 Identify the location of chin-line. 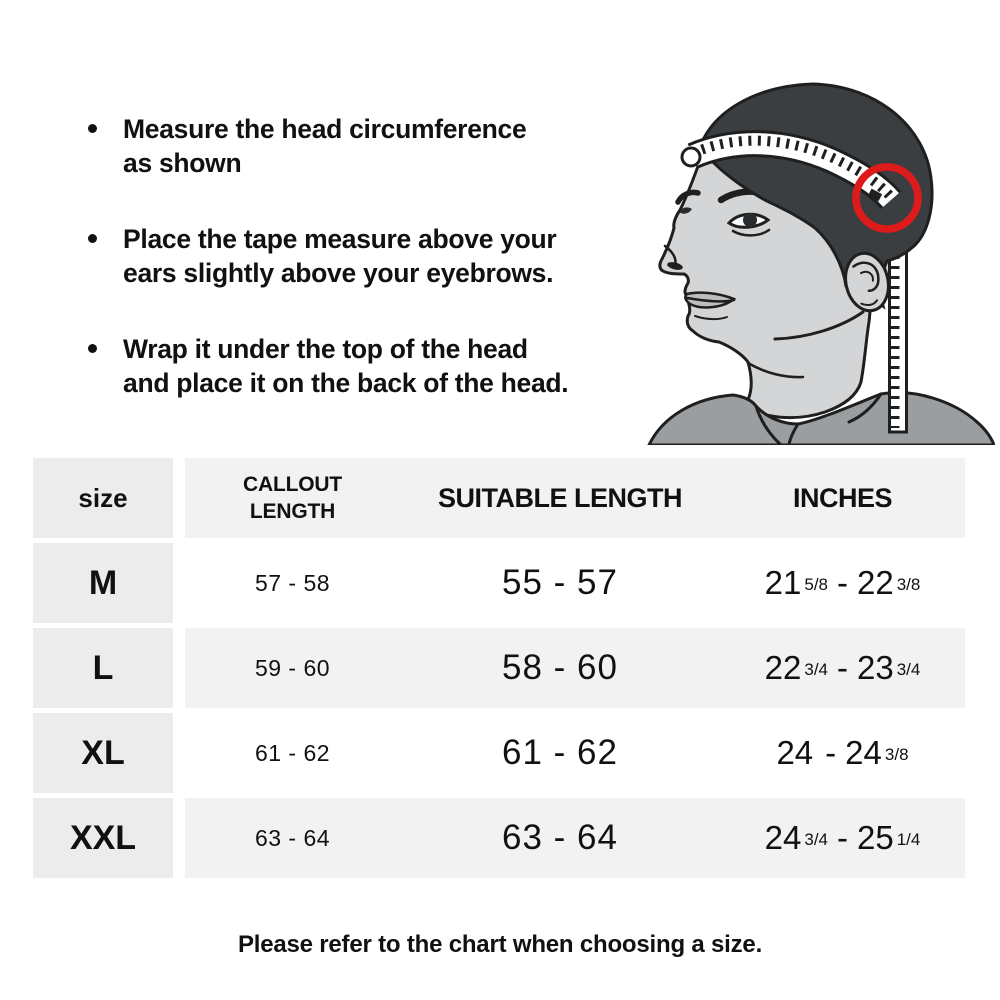
(711, 318).